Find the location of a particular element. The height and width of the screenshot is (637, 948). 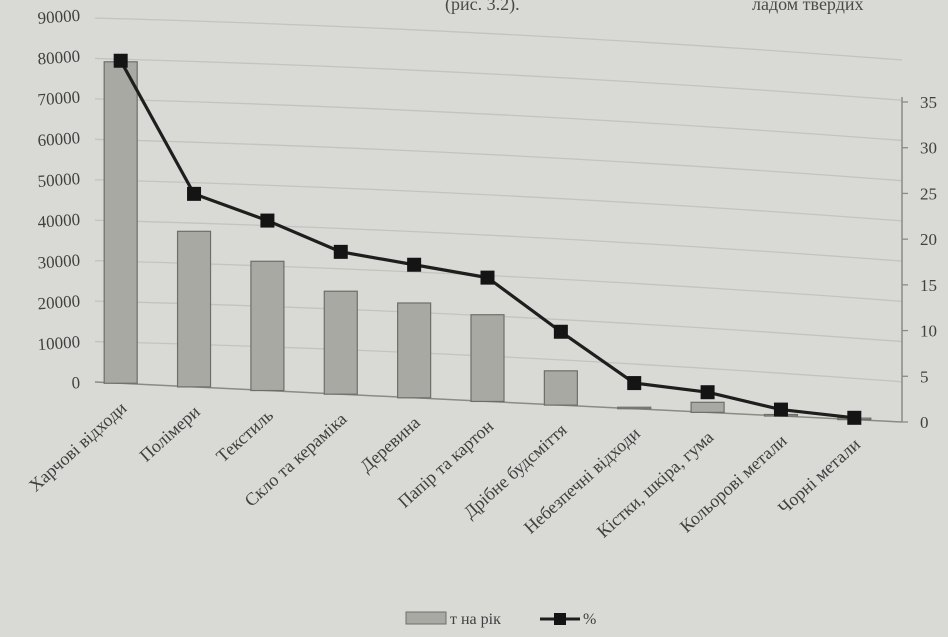

x-tick-0: Харчові відходи is located at coordinates (78, 446).